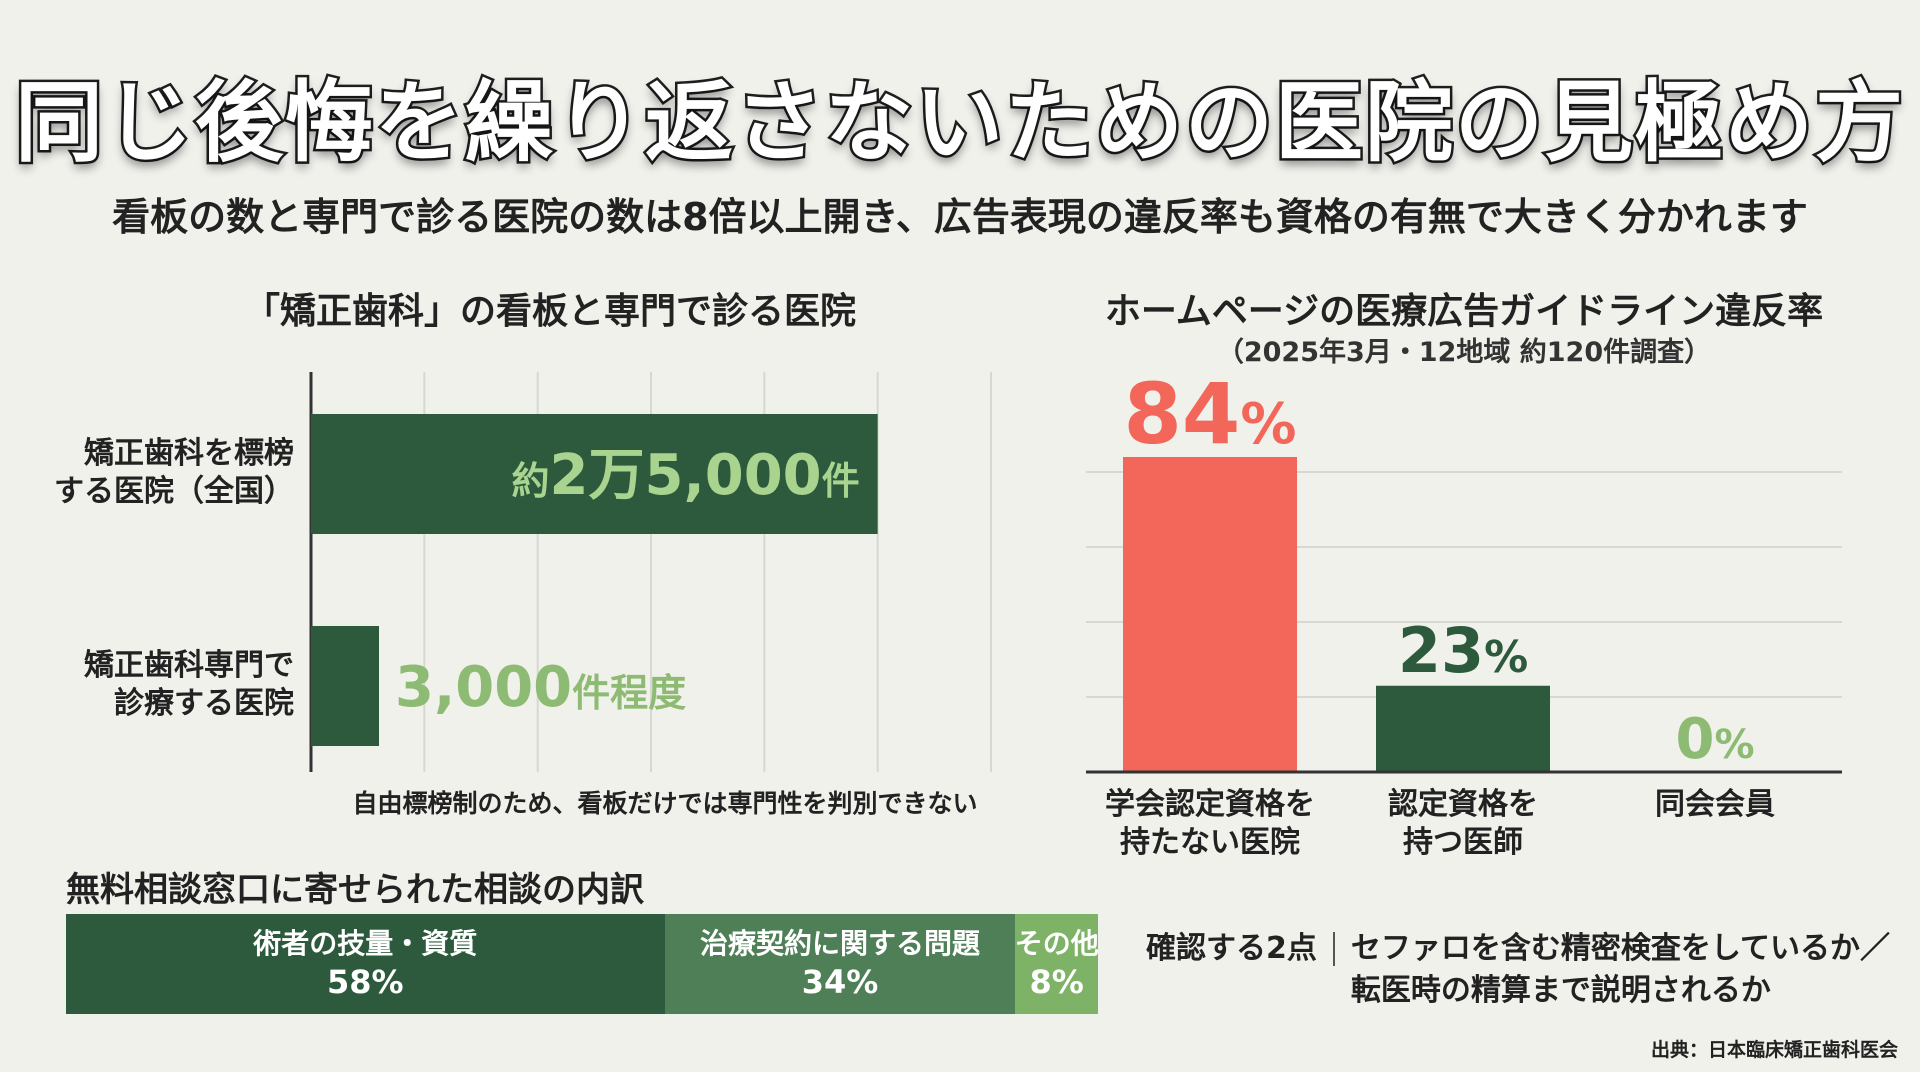 This screenshot has height=1072, width=1920. I want to click on breakdown-segment-1: 術者の技量・資質 58%, so click(365, 964).